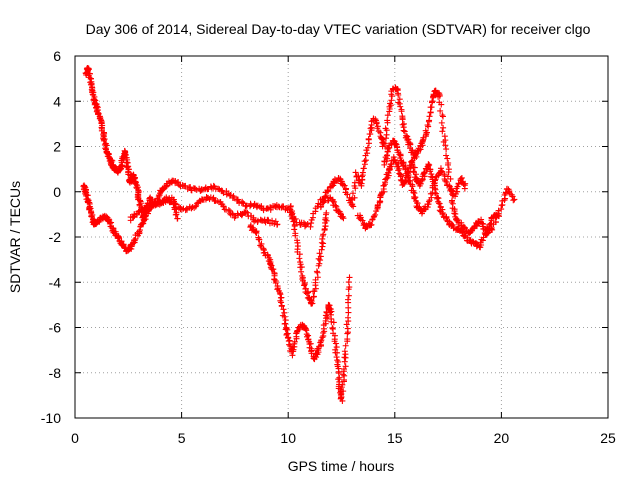 Image resolution: width=640 pixels, height=480 pixels. What do you see at coordinates (55, 328) in the screenshot?
I see `y-tick-label: -6` at bounding box center [55, 328].